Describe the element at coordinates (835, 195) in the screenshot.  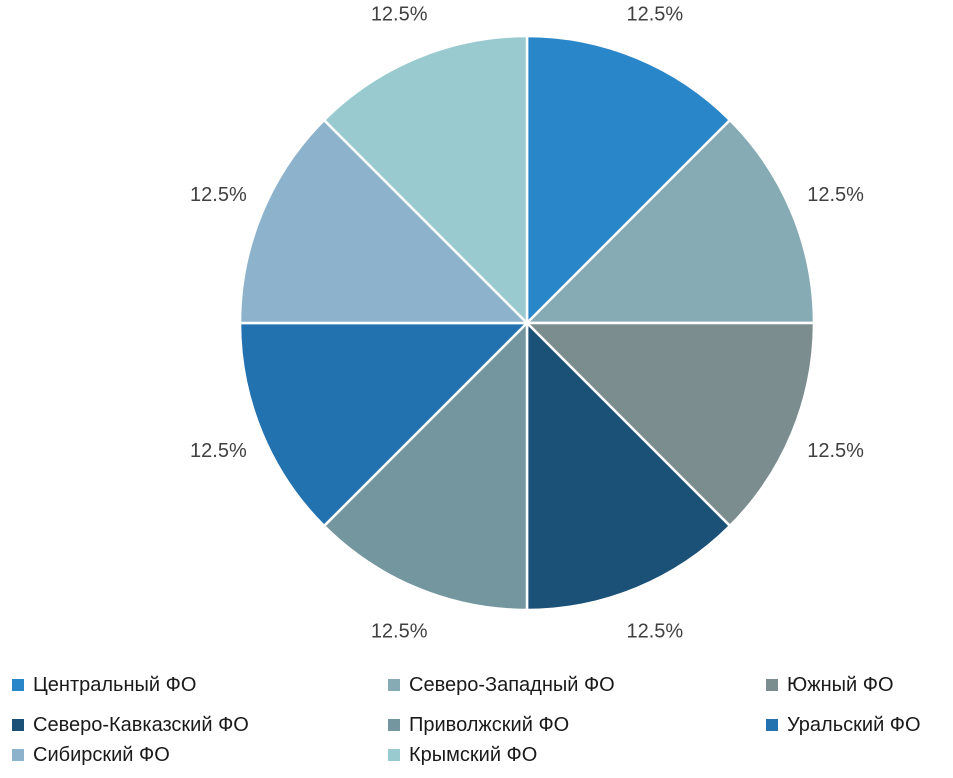
I see `data-label-2: 12.5%` at that location.